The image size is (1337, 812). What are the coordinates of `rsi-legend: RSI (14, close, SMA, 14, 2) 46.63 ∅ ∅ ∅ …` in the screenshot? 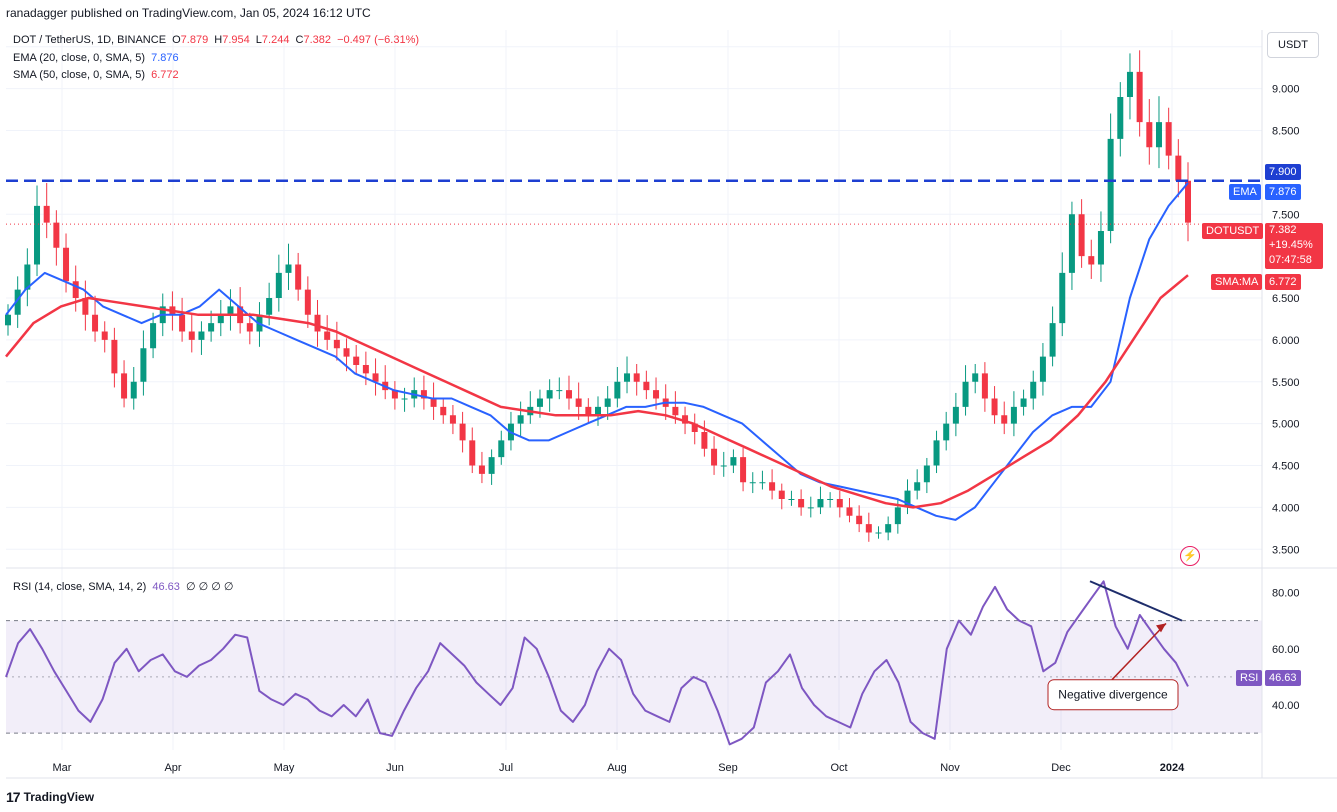 It's located at (123, 586).